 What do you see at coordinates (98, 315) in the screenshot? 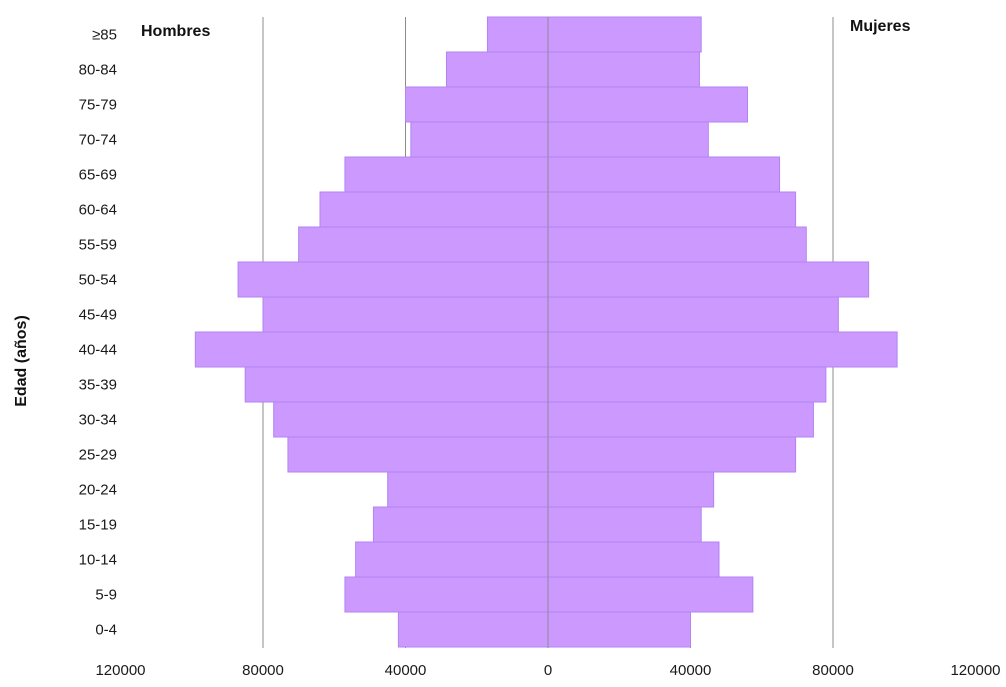
I see `y-tick-label: 45-49` at bounding box center [98, 315].